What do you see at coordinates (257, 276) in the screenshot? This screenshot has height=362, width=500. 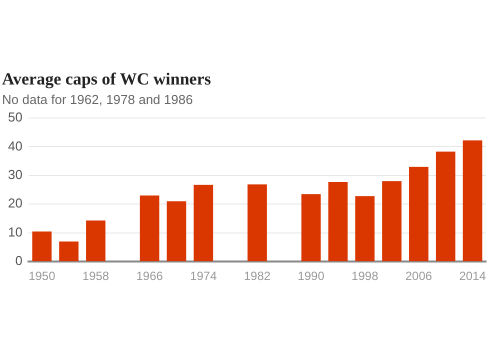 I see `x-tick-label: 1982` at bounding box center [257, 276].